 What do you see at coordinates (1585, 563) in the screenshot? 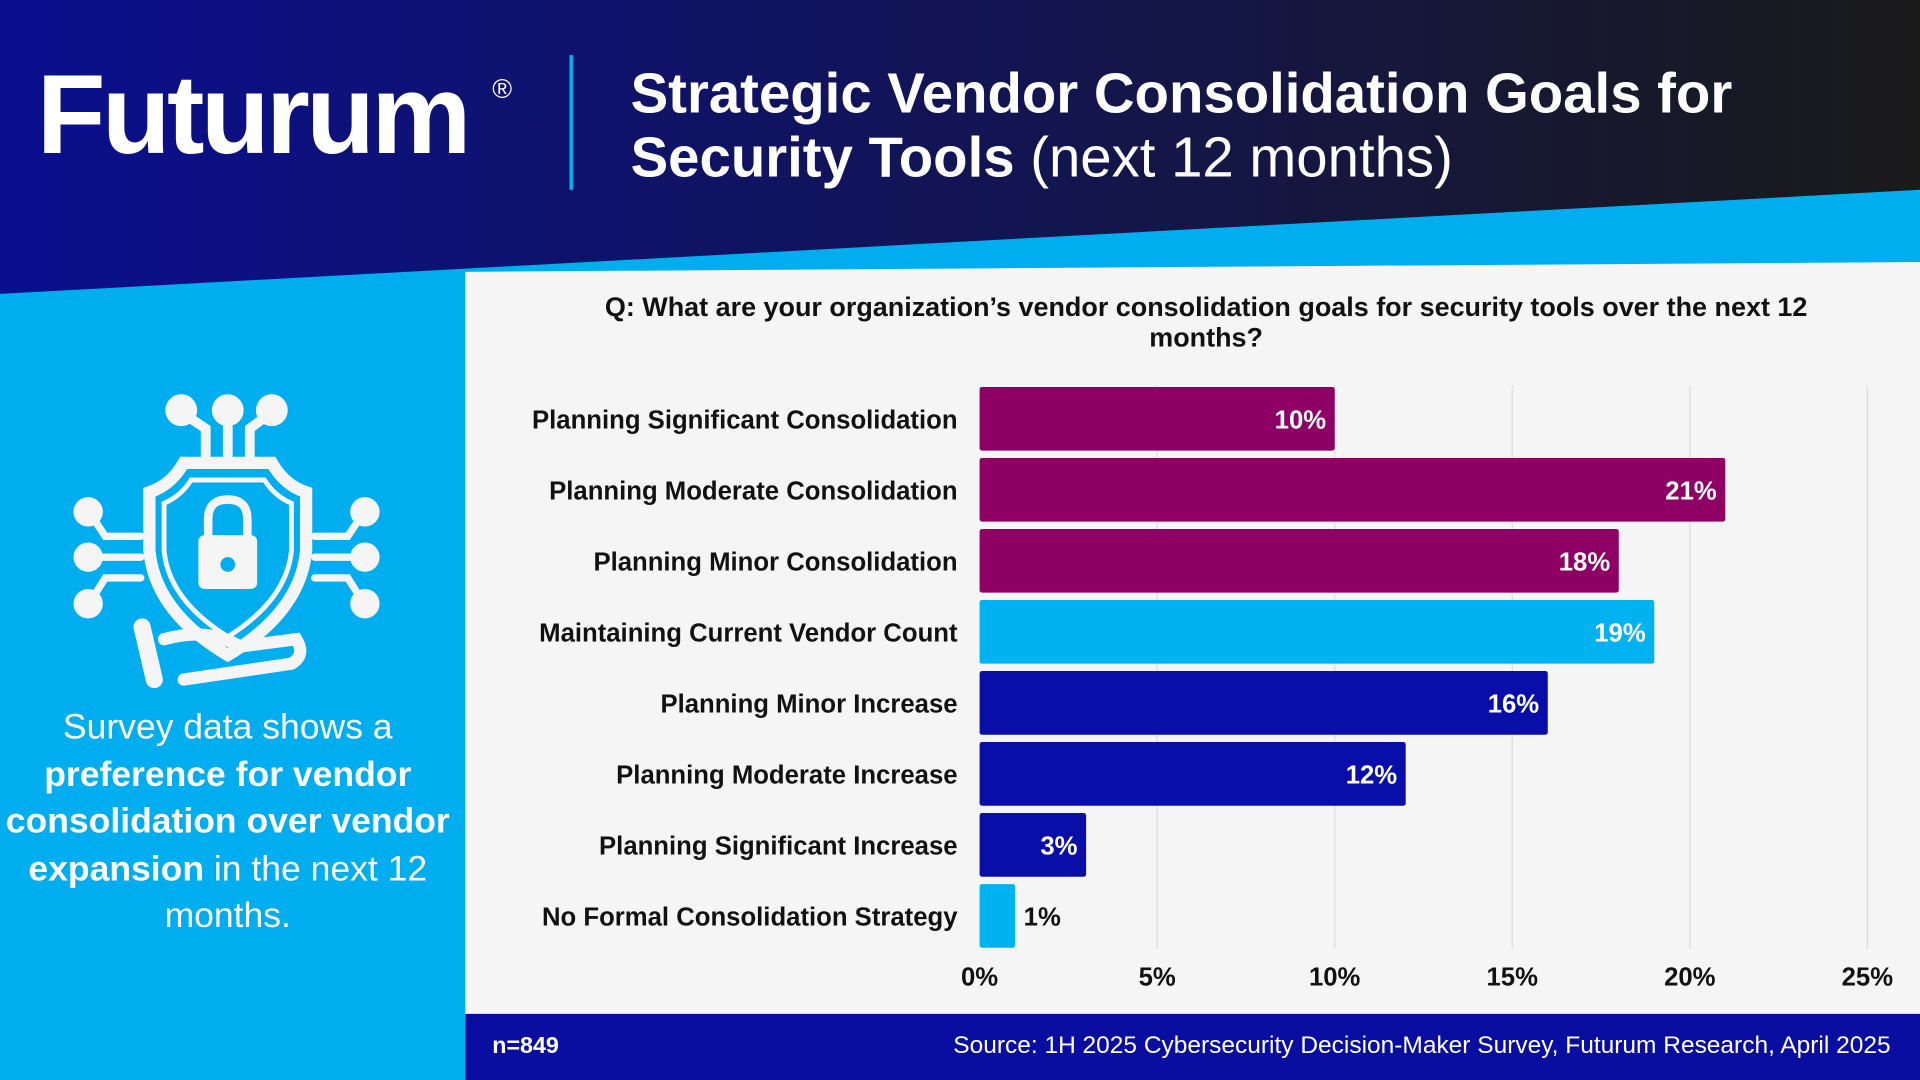
I see `data-label: 18%` at bounding box center [1585, 563].